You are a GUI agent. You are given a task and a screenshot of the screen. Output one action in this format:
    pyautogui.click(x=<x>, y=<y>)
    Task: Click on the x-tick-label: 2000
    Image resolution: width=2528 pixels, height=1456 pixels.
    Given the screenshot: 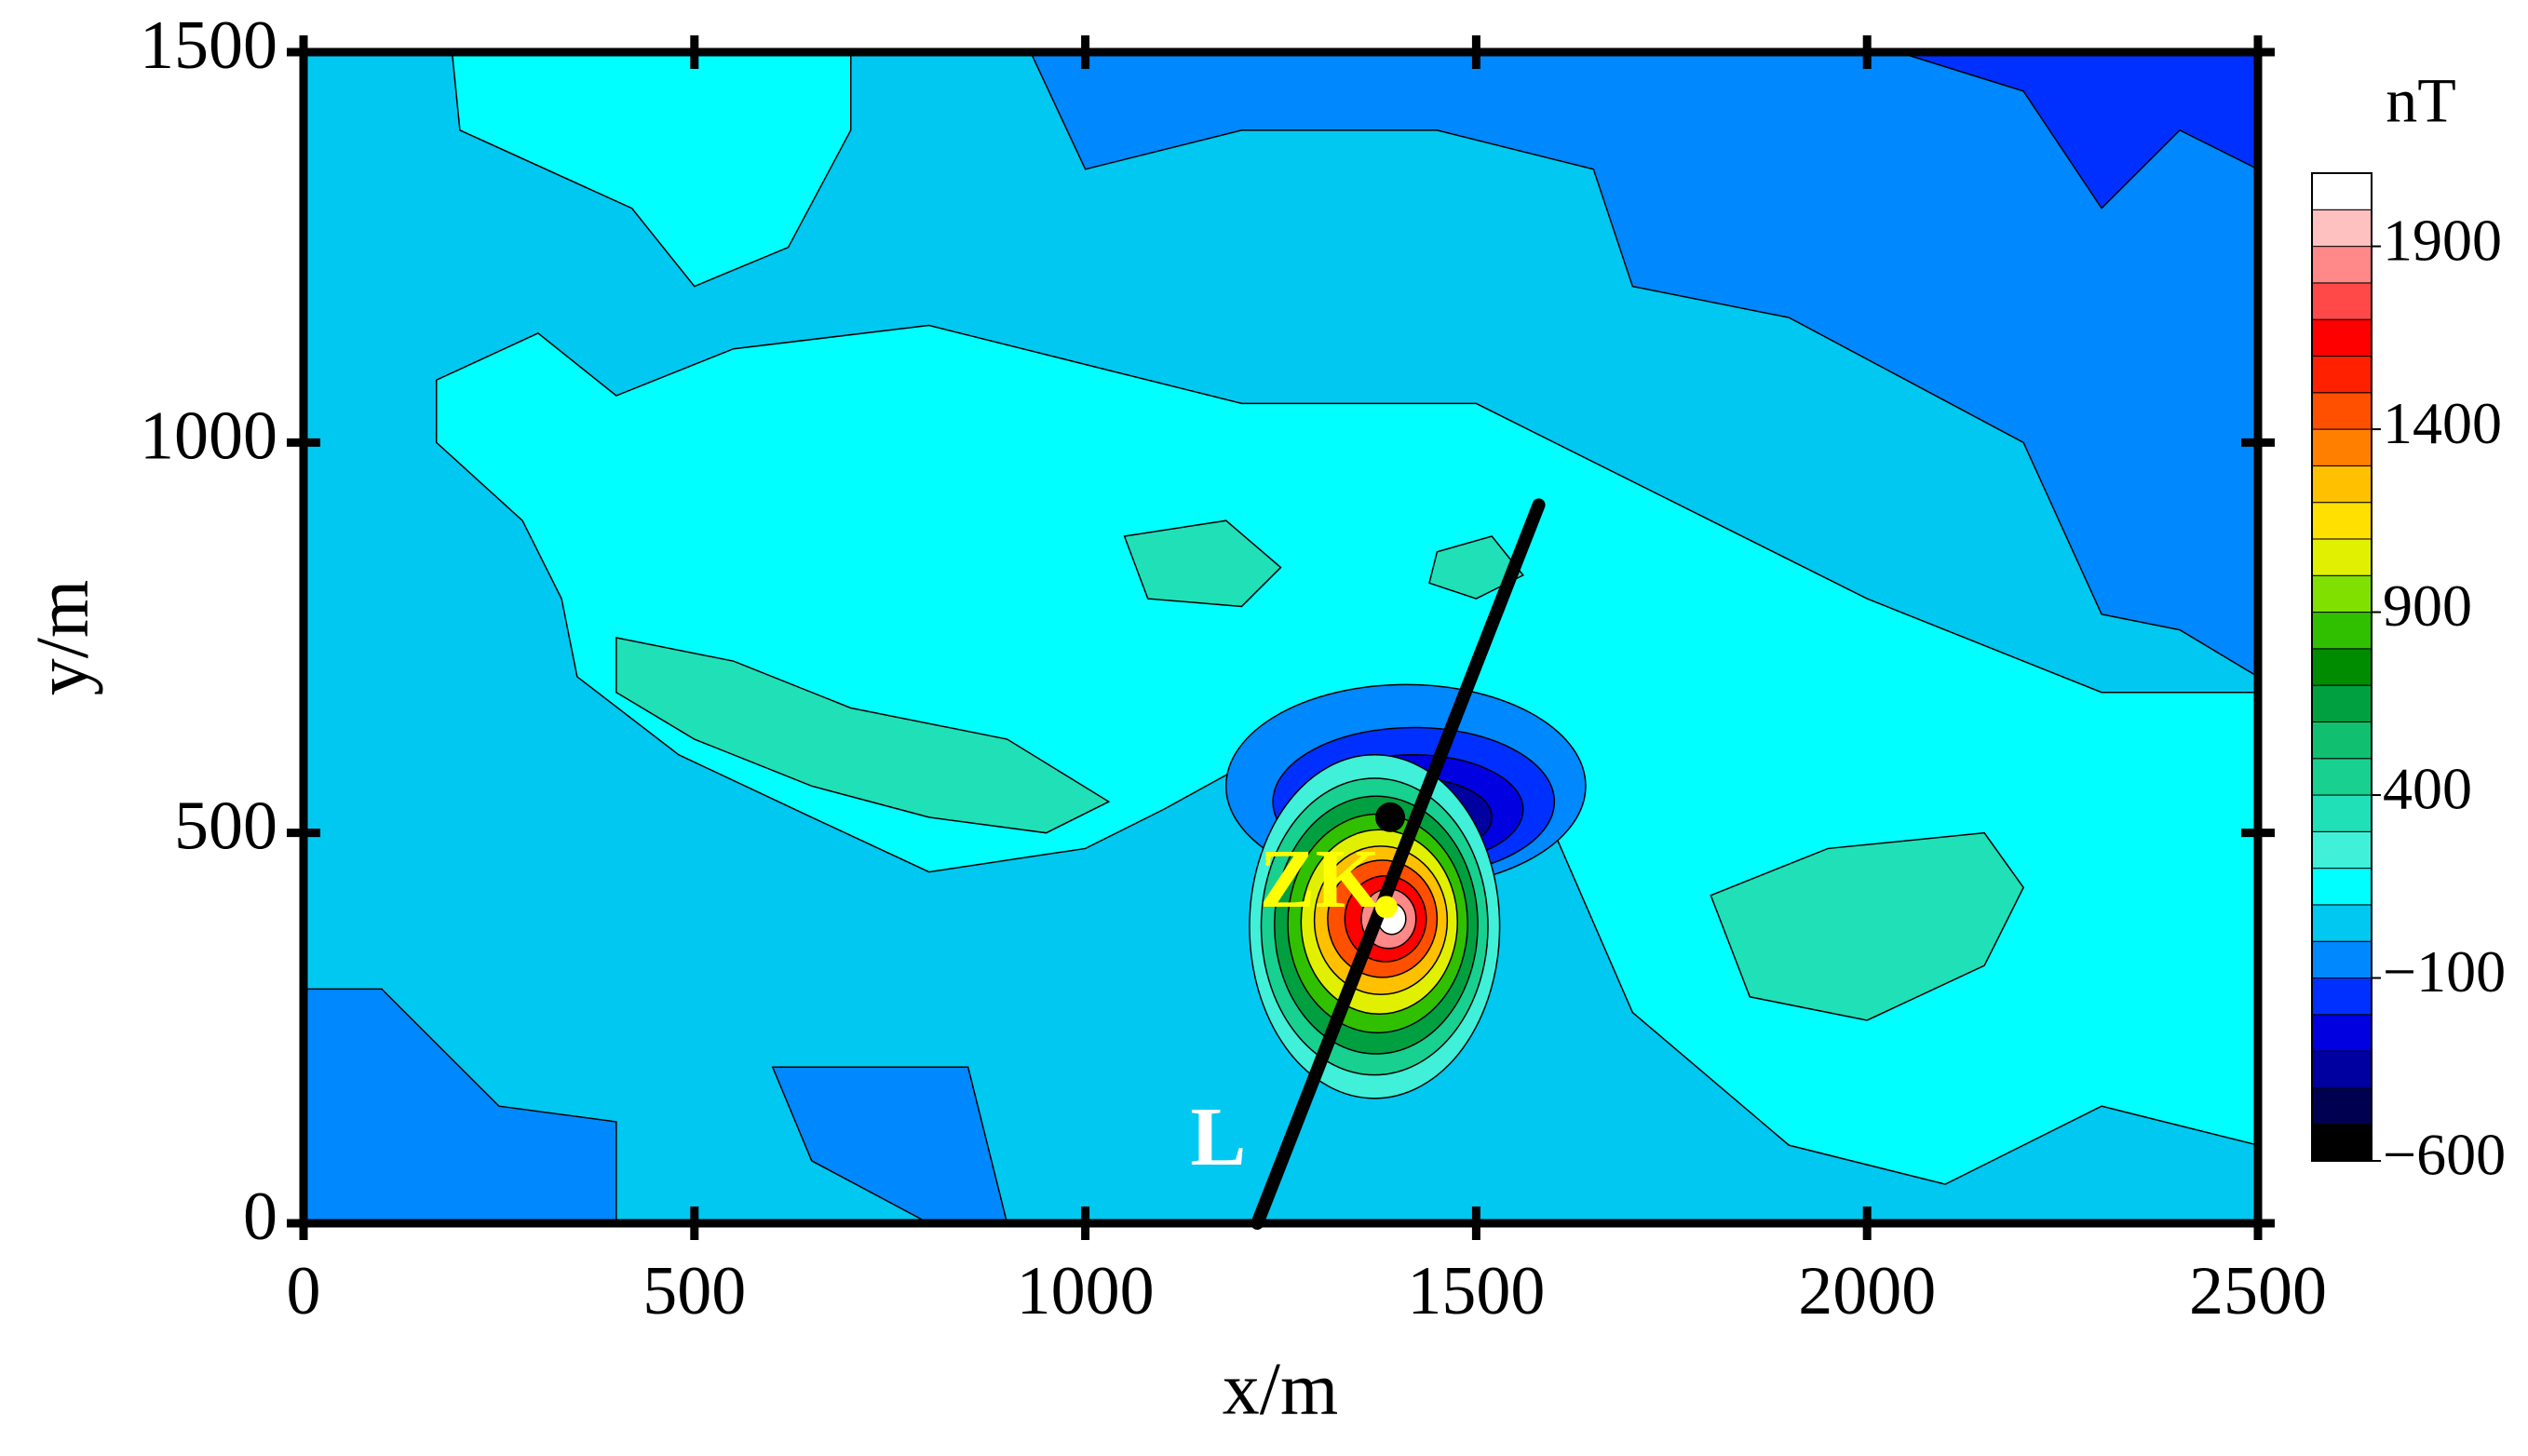 What is the action you would take?
    pyautogui.click(x=1867, y=1291)
    